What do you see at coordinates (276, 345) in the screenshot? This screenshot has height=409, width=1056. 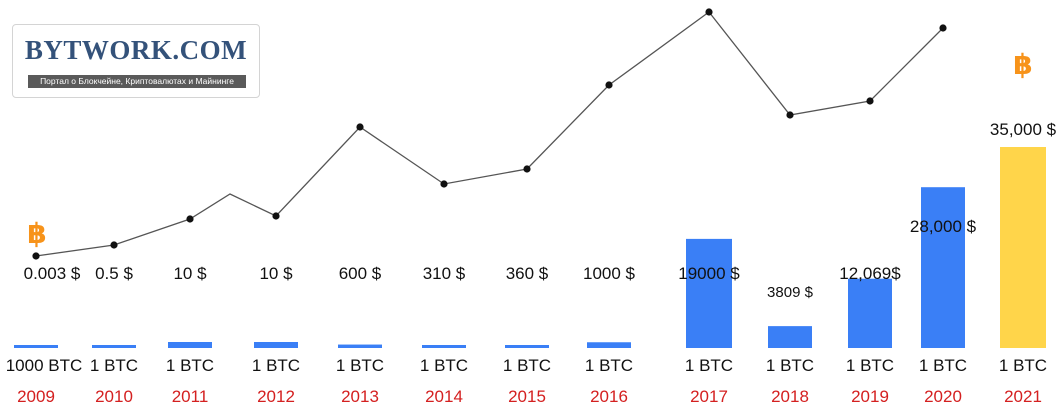 I see `bar-2012` at bounding box center [276, 345].